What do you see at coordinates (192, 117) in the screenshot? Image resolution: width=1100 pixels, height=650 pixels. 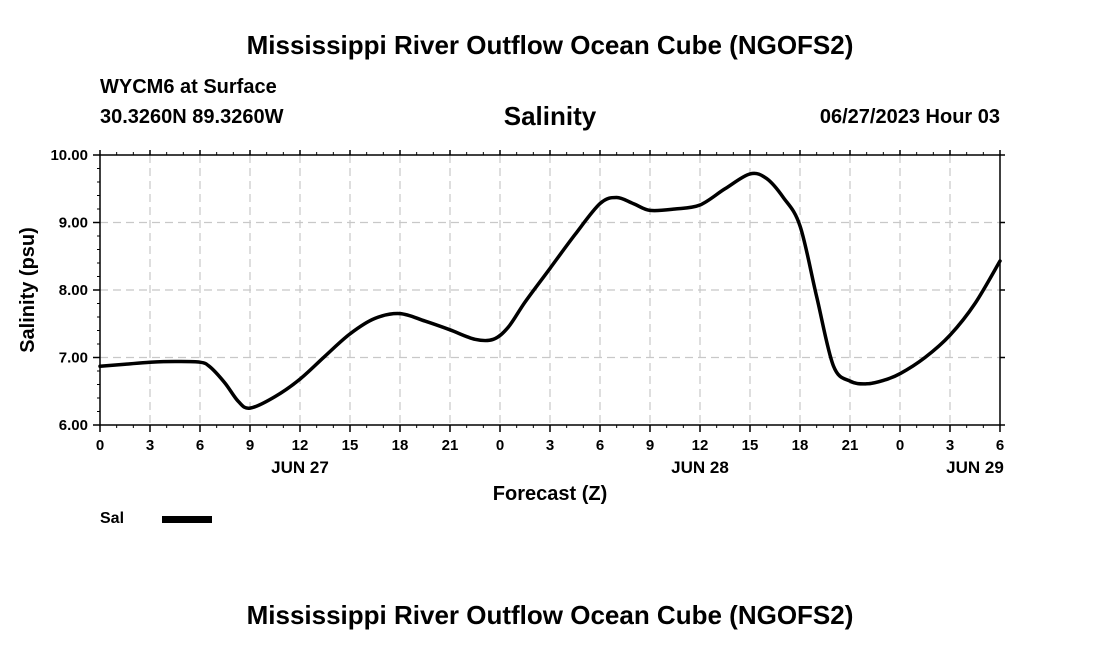 I see `station-coordinates: 30.3260N 89.3260W` at bounding box center [192, 117].